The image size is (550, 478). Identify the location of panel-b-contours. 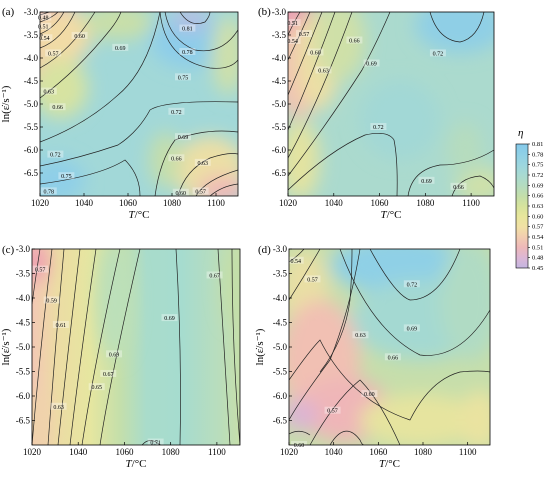
(391, 104).